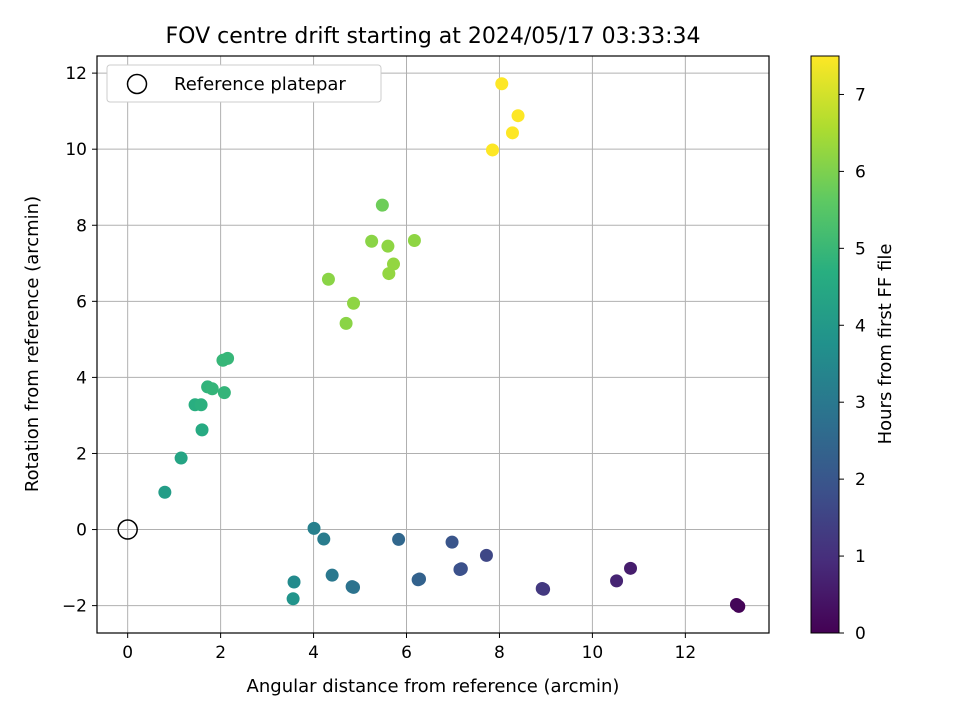 The height and width of the screenshot is (720, 960). Describe the element at coordinates (825, 344) in the screenshot. I see `colorbar-gradient` at that location.